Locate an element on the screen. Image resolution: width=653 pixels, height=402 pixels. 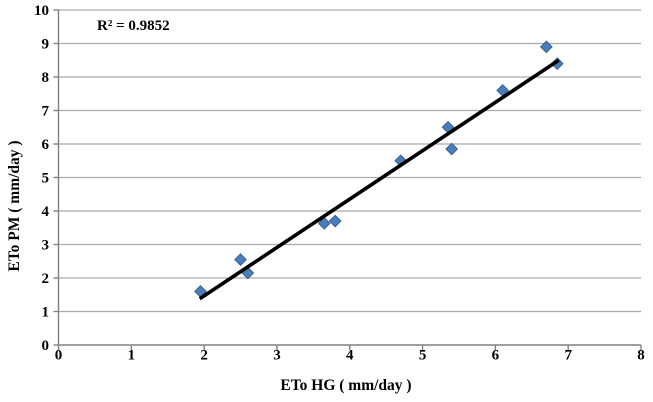
x-tick-label: 4 is located at coordinates (350, 356).